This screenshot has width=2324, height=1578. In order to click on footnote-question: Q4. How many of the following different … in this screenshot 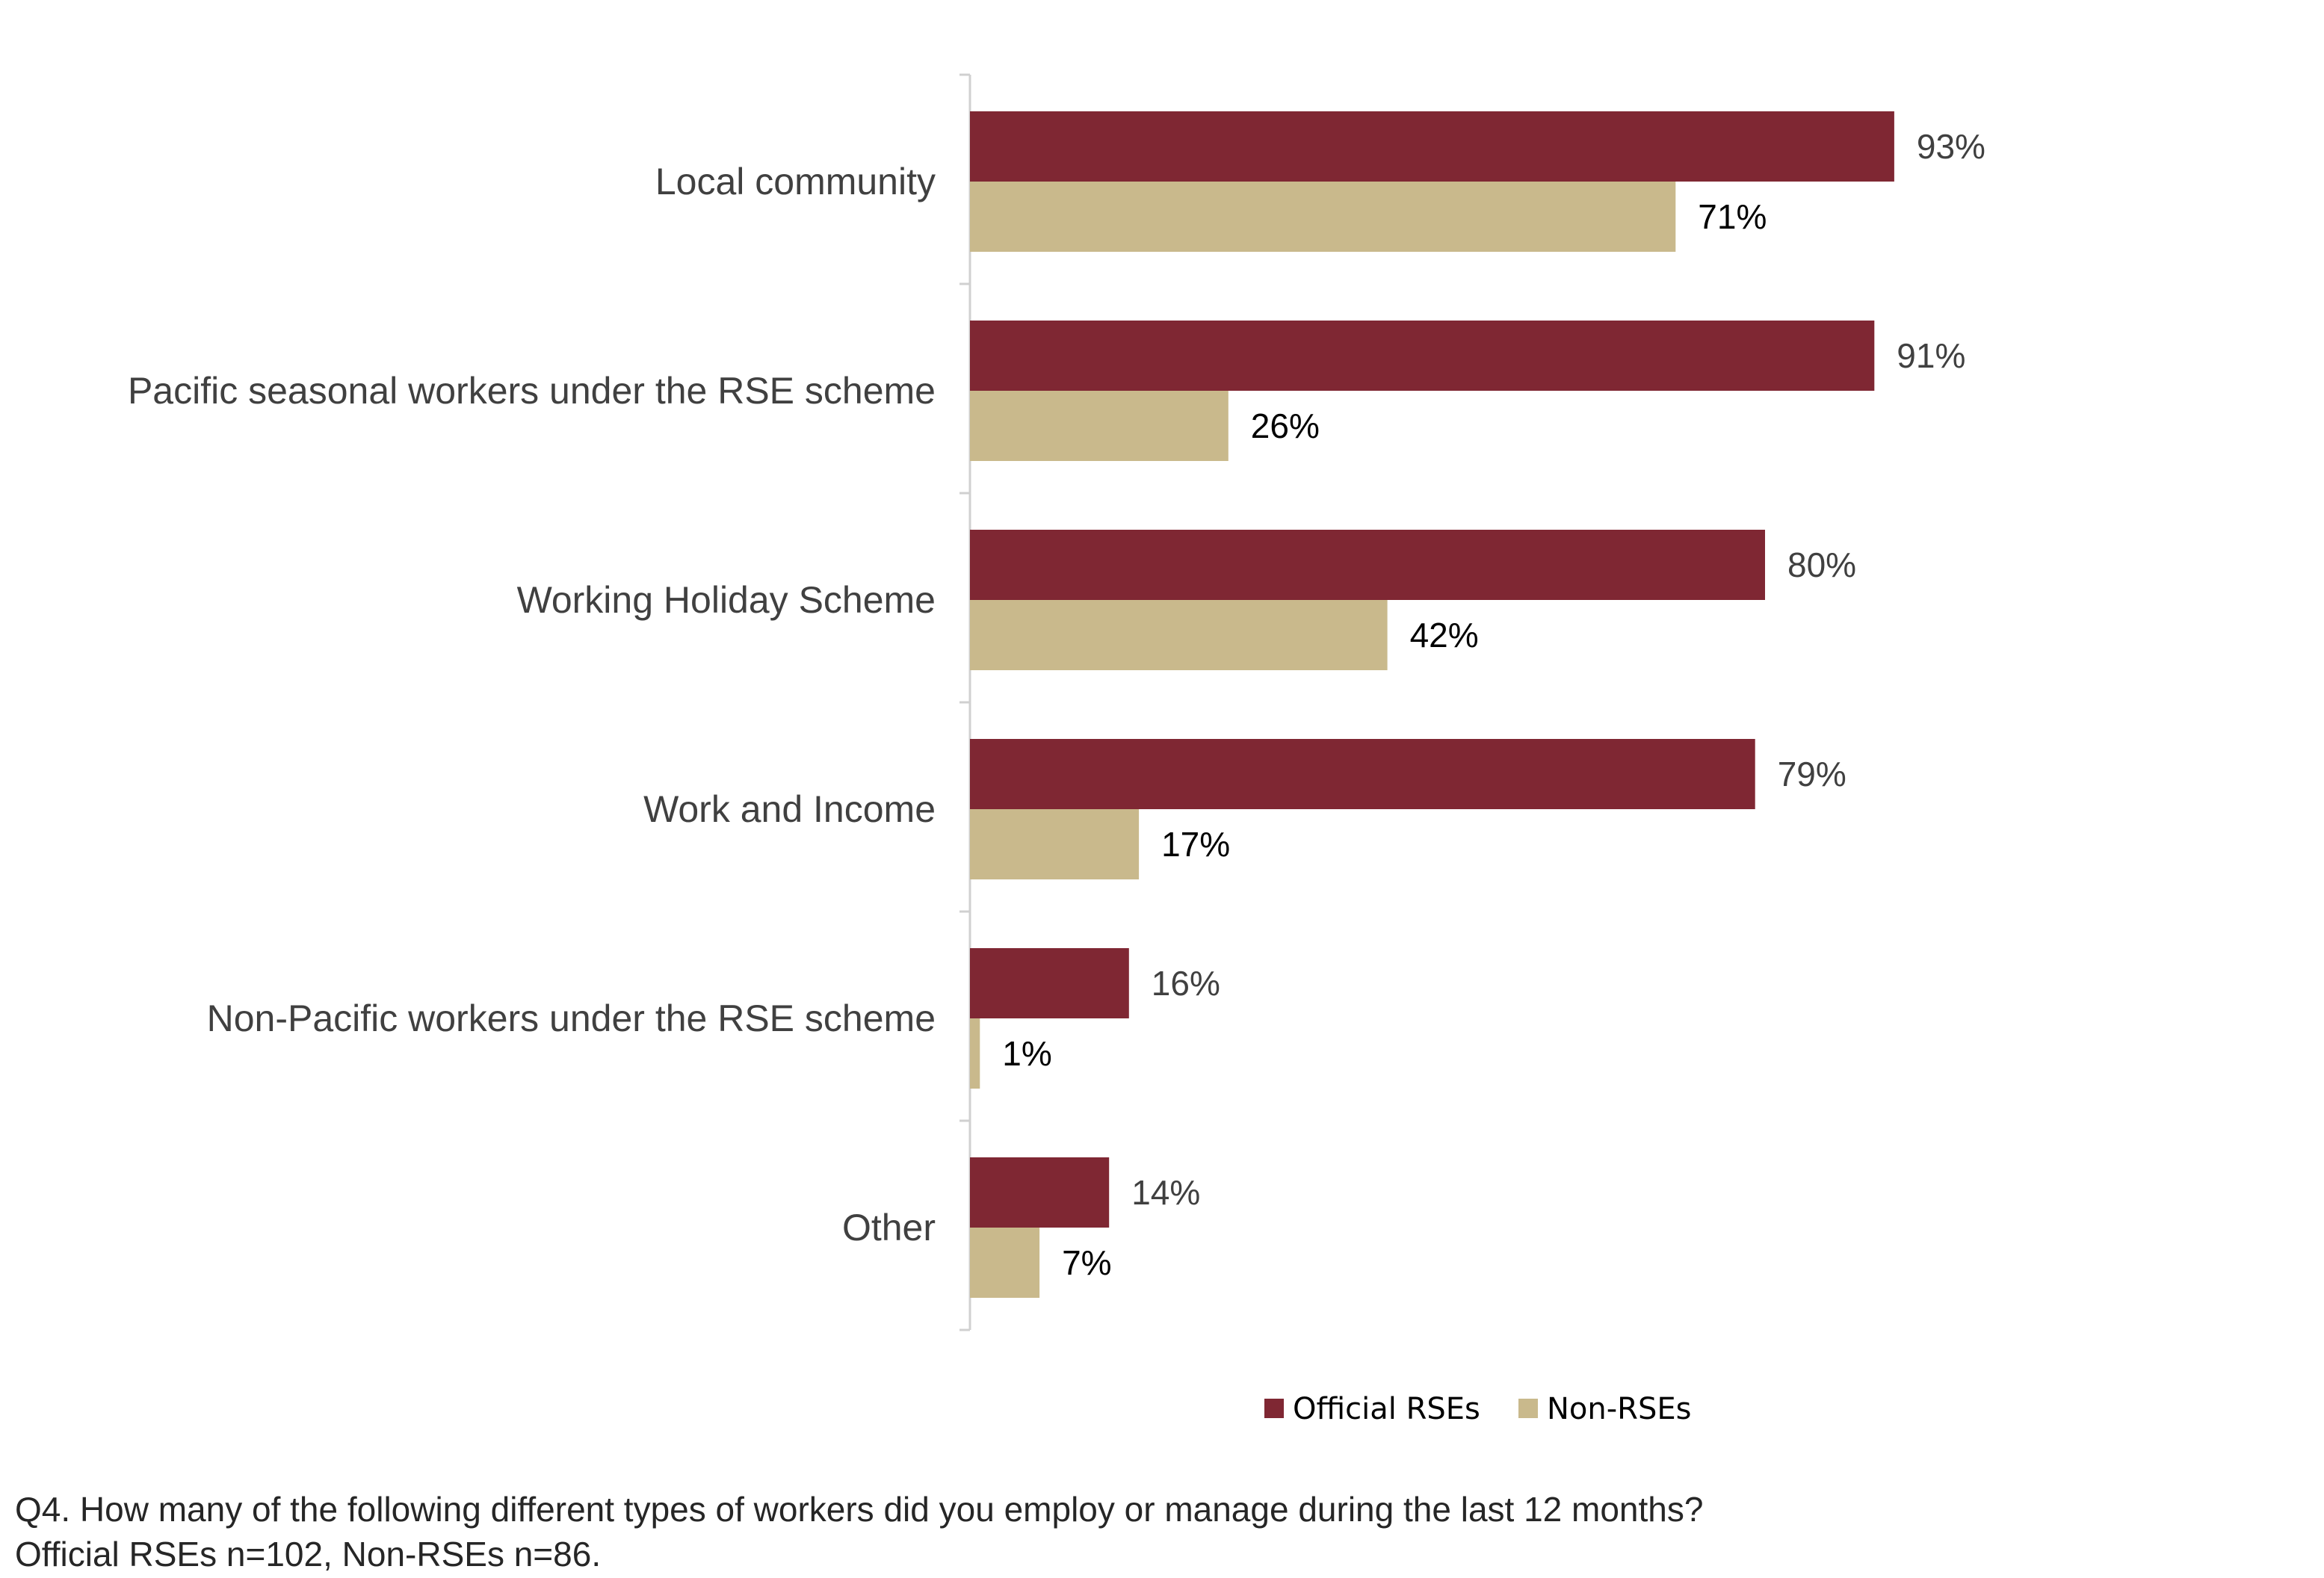, I will do `click(859, 1509)`.